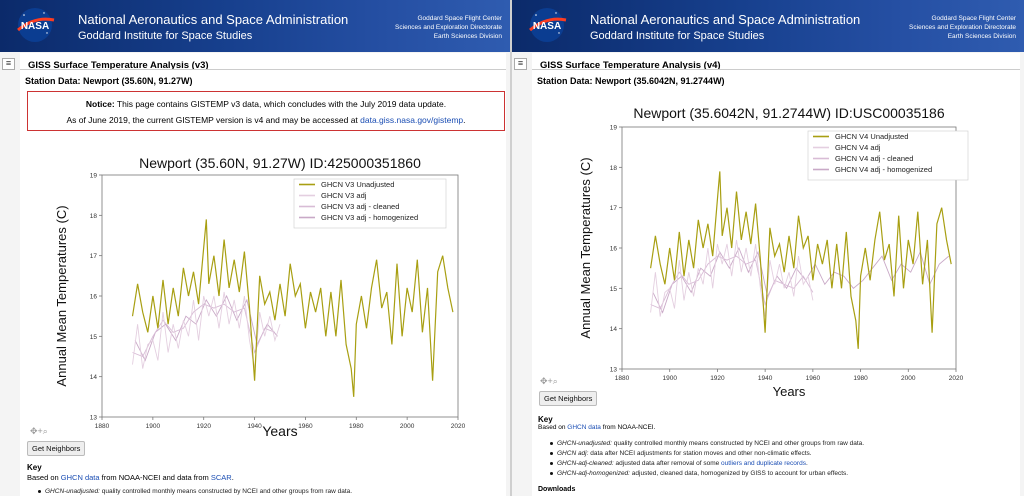 The height and width of the screenshot is (496, 1024). What do you see at coordinates (765, 378) in the screenshot?
I see `x-tick-label: 1940` at bounding box center [765, 378].